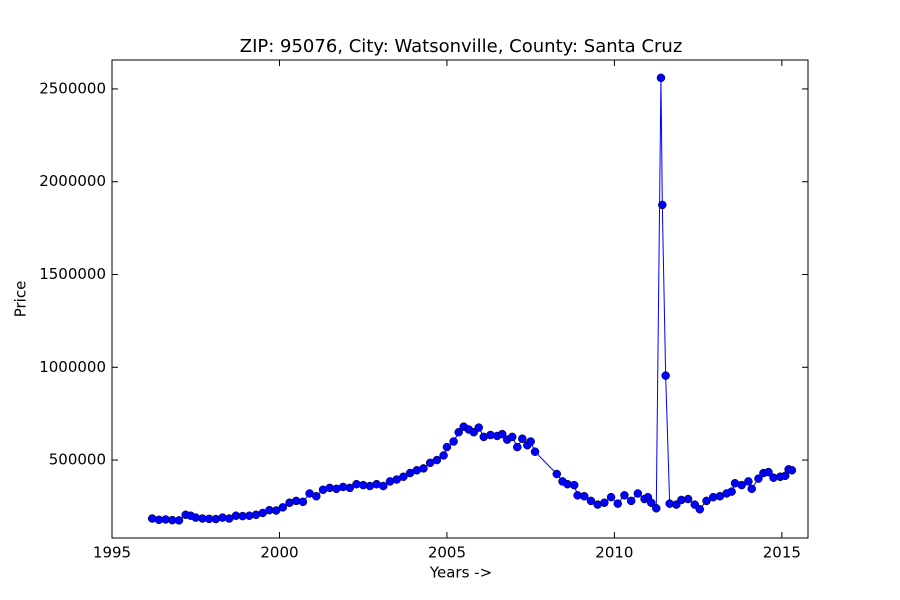  What do you see at coordinates (72, 181) in the screenshot?
I see `y-tick-label: 2000000` at bounding box center [72, 181].